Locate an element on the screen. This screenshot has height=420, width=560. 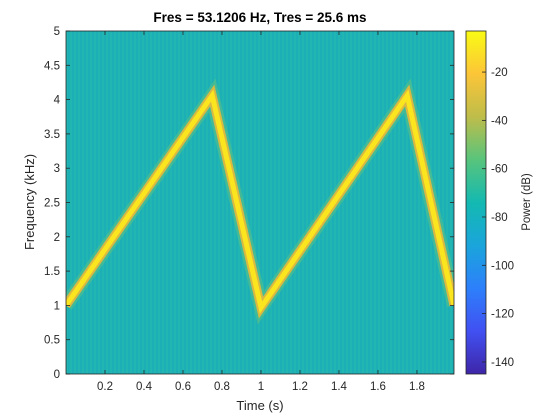
x-tick-label: 1.6 is located at coordinates (378, 387).